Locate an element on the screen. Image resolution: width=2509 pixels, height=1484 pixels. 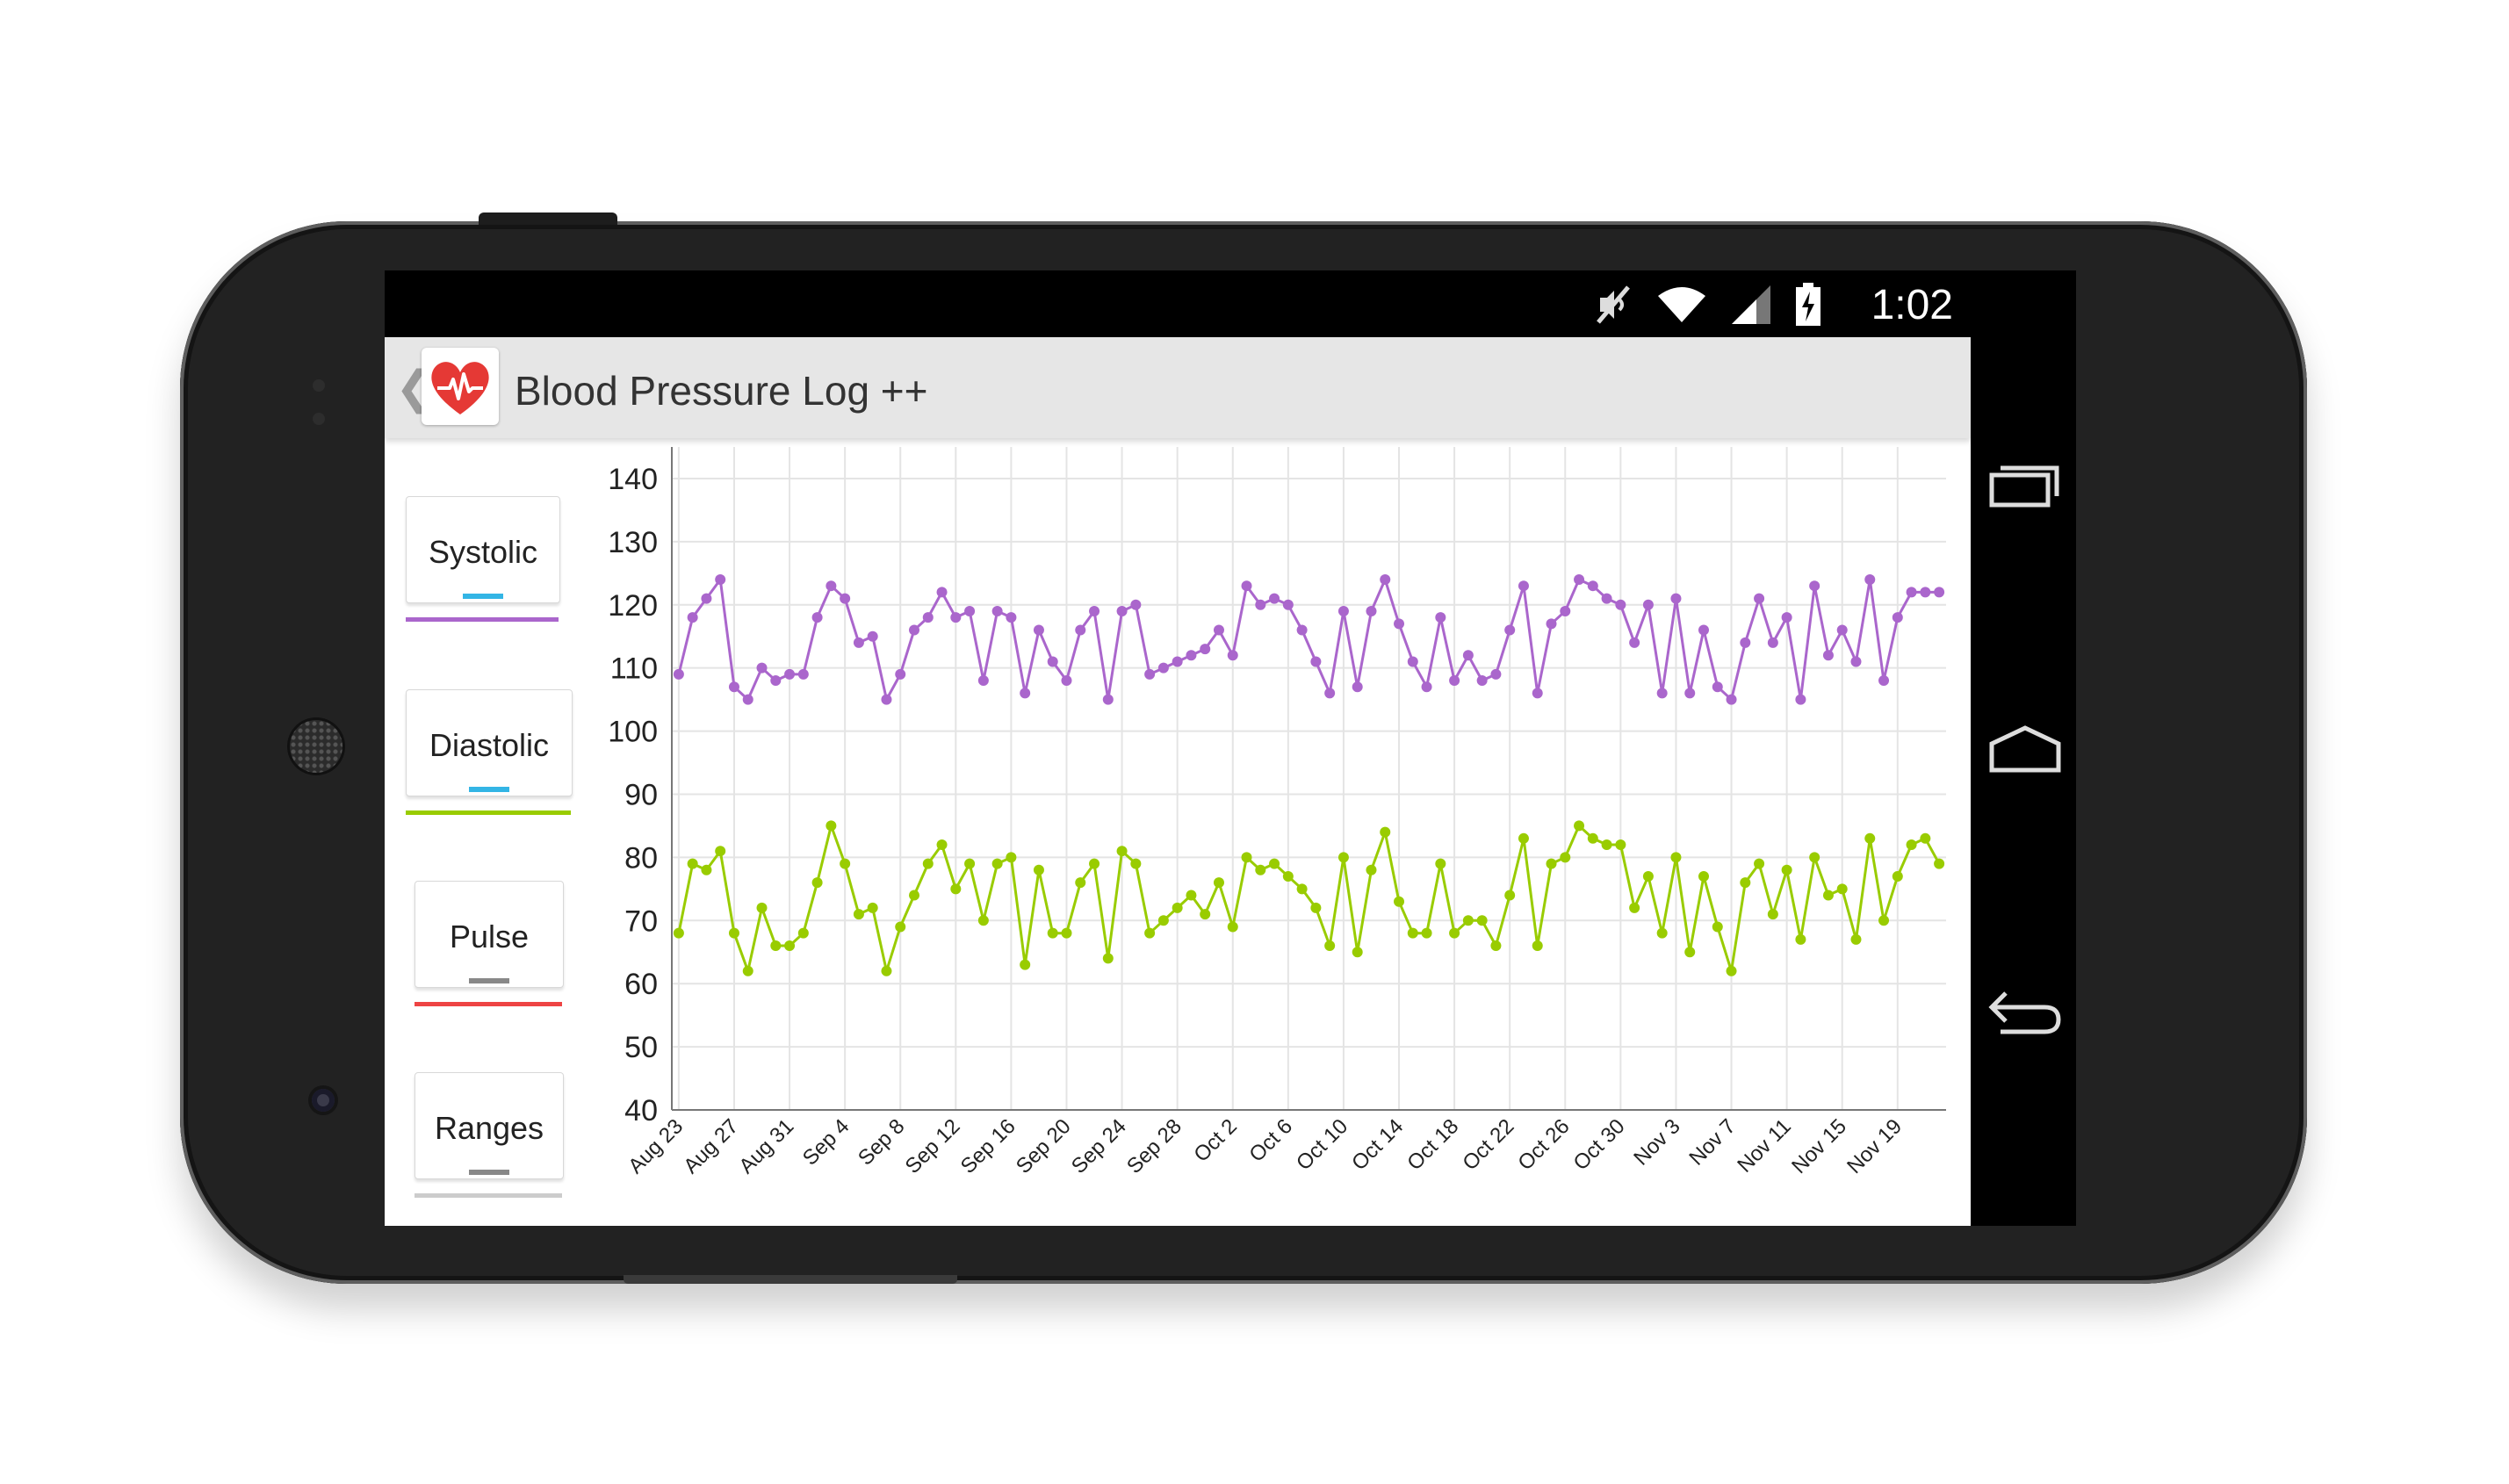
y-tick-label: 50 is located at coordinates (641, 1047).